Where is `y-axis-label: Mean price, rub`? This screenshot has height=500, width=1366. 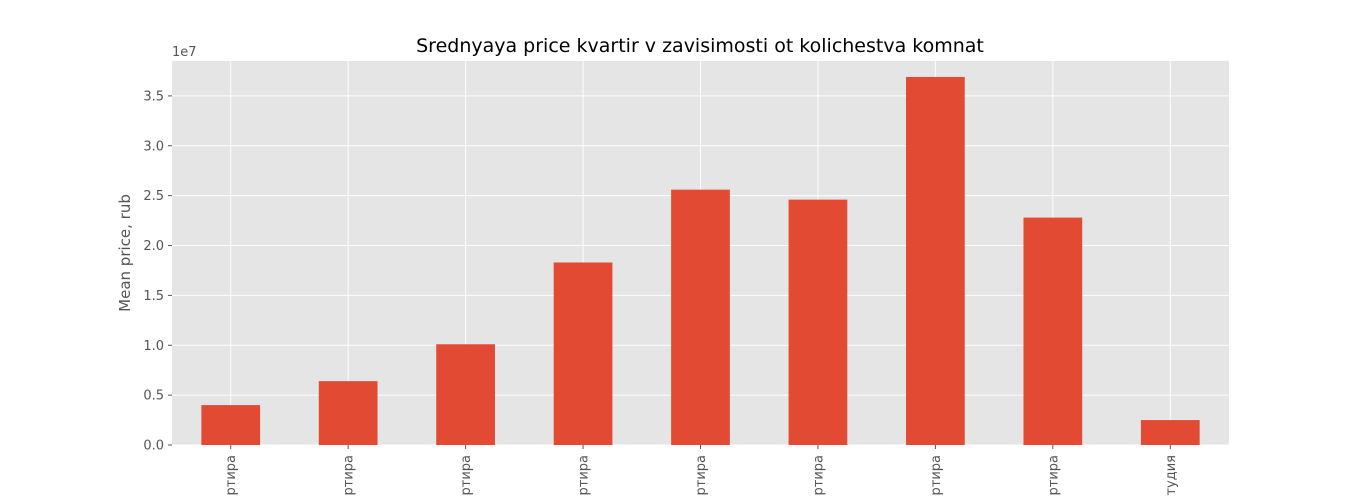
y-axis-label: Mean price, rub is located at coordinates (125, 253).